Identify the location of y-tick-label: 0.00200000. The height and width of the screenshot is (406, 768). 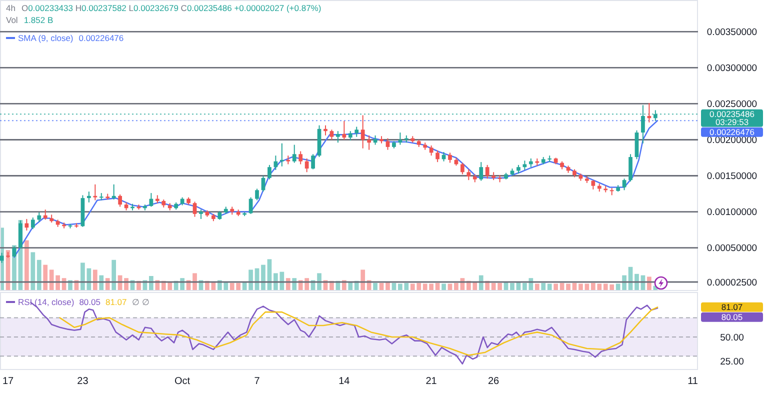
(732, 140).